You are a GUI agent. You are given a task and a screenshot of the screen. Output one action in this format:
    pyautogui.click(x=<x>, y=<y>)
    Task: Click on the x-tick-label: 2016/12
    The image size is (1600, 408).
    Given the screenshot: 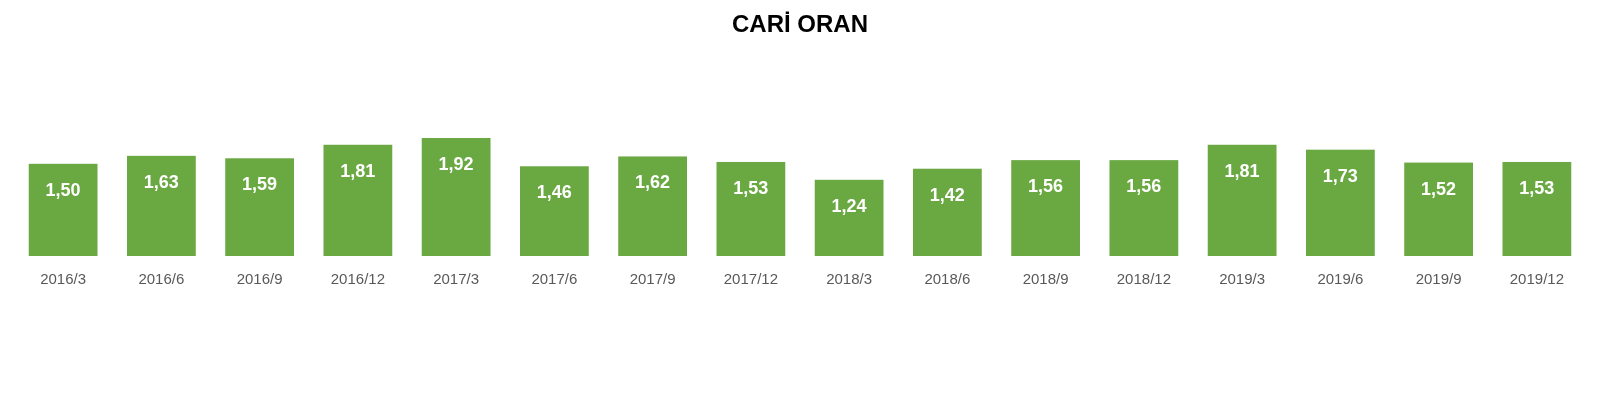 What is the action you would take?
    pyautogui.click(x=357, y=278)
    